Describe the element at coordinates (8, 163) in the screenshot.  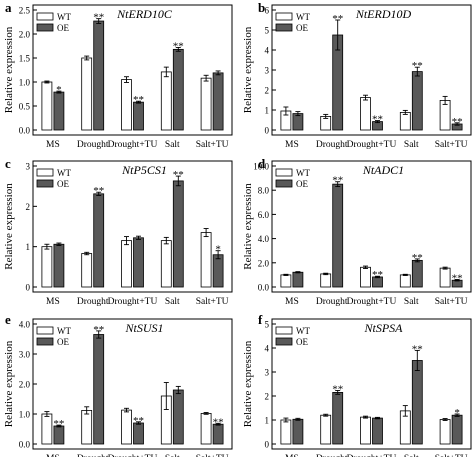
I see `panel-letter: c` at that location.